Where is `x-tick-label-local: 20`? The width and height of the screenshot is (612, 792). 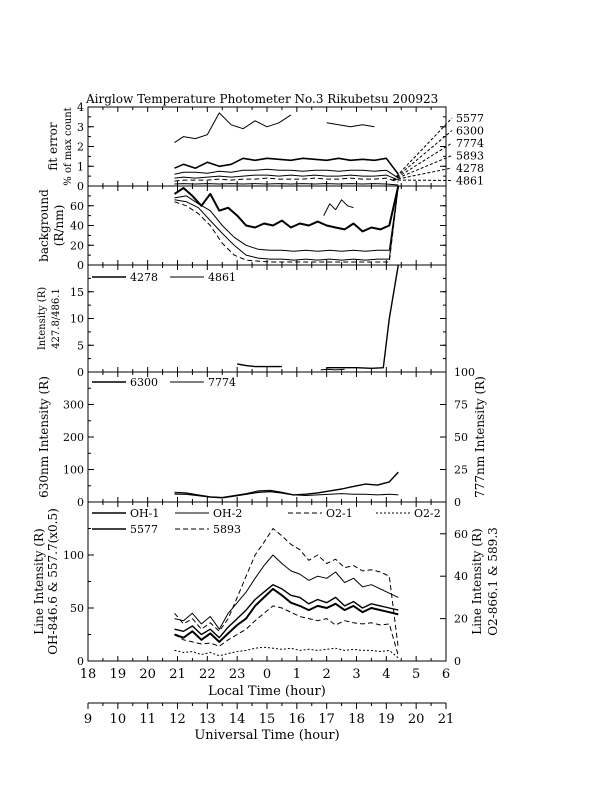 x-tick-label-local: 20 is located at coordinates (147, 674).